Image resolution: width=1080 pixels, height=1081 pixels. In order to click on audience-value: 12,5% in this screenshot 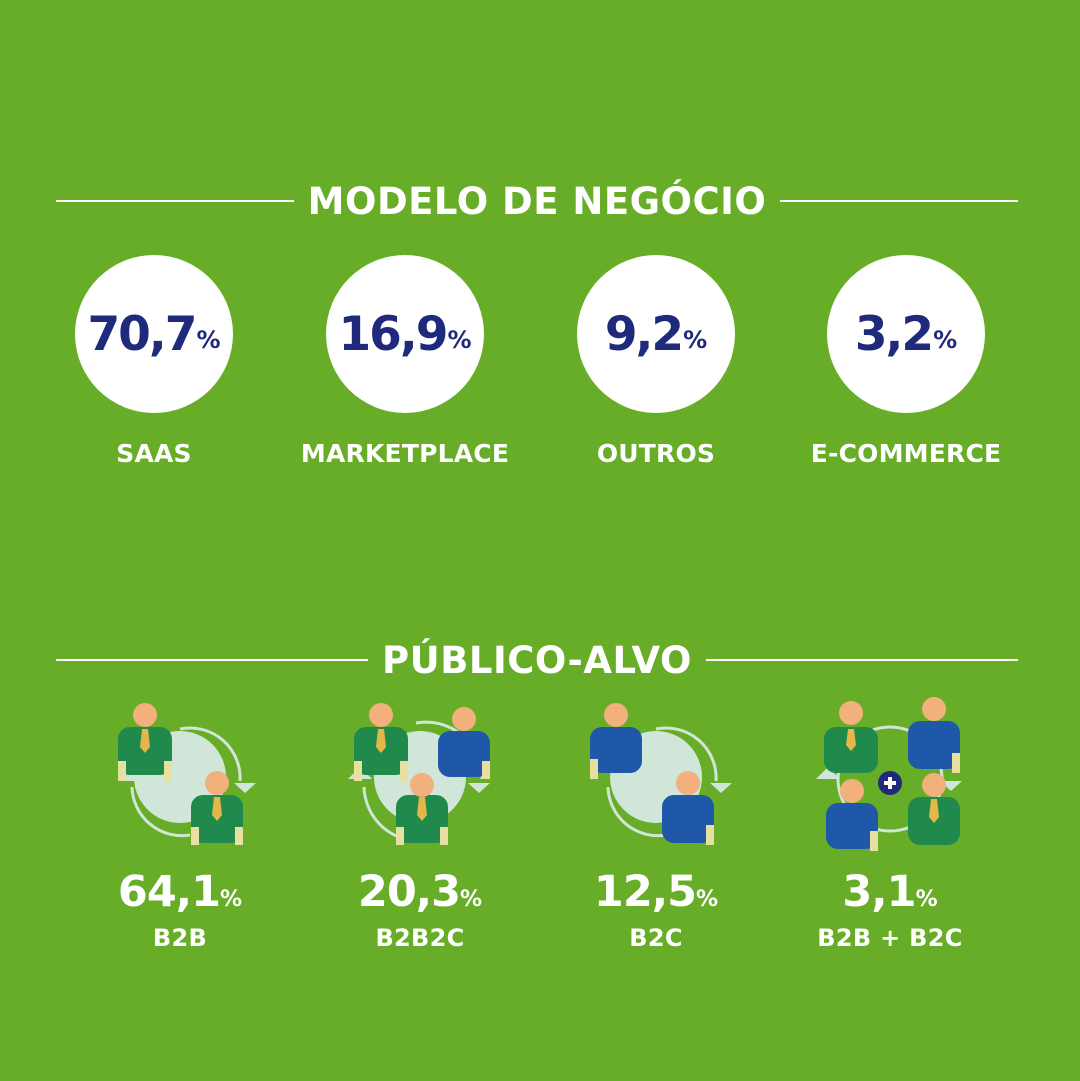, I will do `click(656, 896)`.